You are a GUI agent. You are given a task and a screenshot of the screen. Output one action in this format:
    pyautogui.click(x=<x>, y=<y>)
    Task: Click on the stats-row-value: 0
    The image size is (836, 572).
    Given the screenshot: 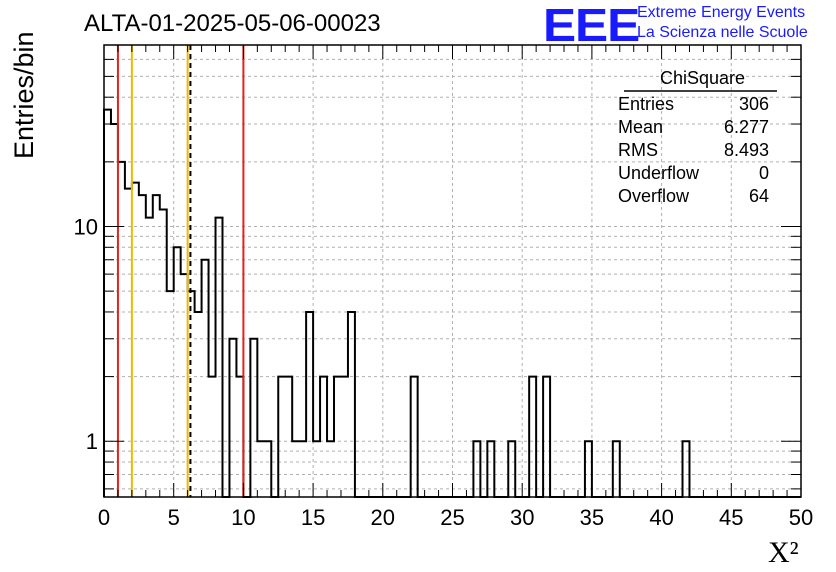 What is the action you would take?
    pyautogui.click(x=764, y=173)
    